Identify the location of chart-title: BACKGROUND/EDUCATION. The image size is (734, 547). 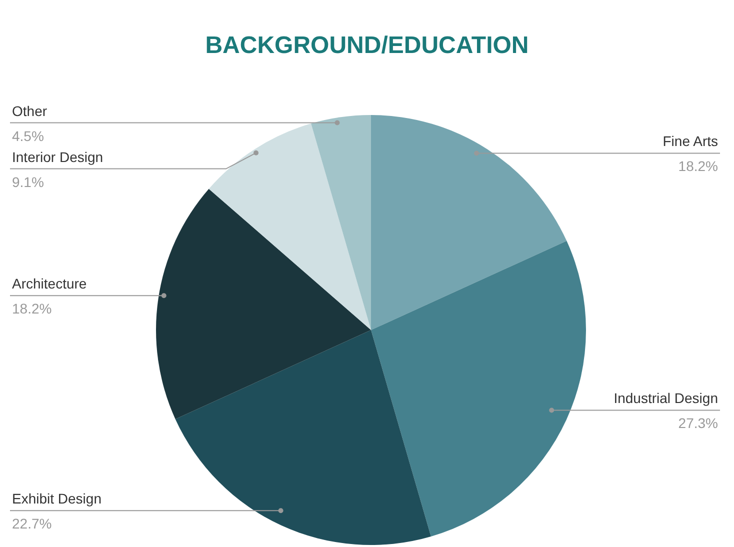
(367, 45).